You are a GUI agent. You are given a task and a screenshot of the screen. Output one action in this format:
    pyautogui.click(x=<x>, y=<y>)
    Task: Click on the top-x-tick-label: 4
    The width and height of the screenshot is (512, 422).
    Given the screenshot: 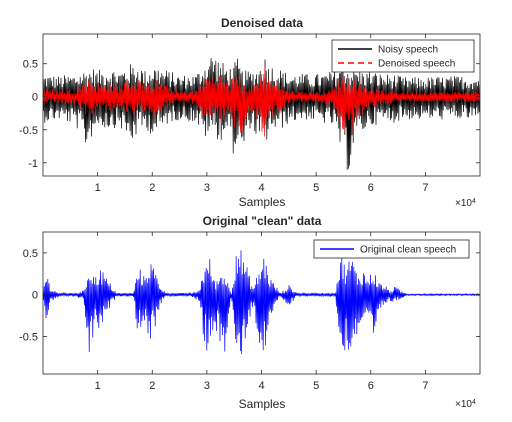 What is the action you would take?
    pyautogui.click(x=261, y=188)
    